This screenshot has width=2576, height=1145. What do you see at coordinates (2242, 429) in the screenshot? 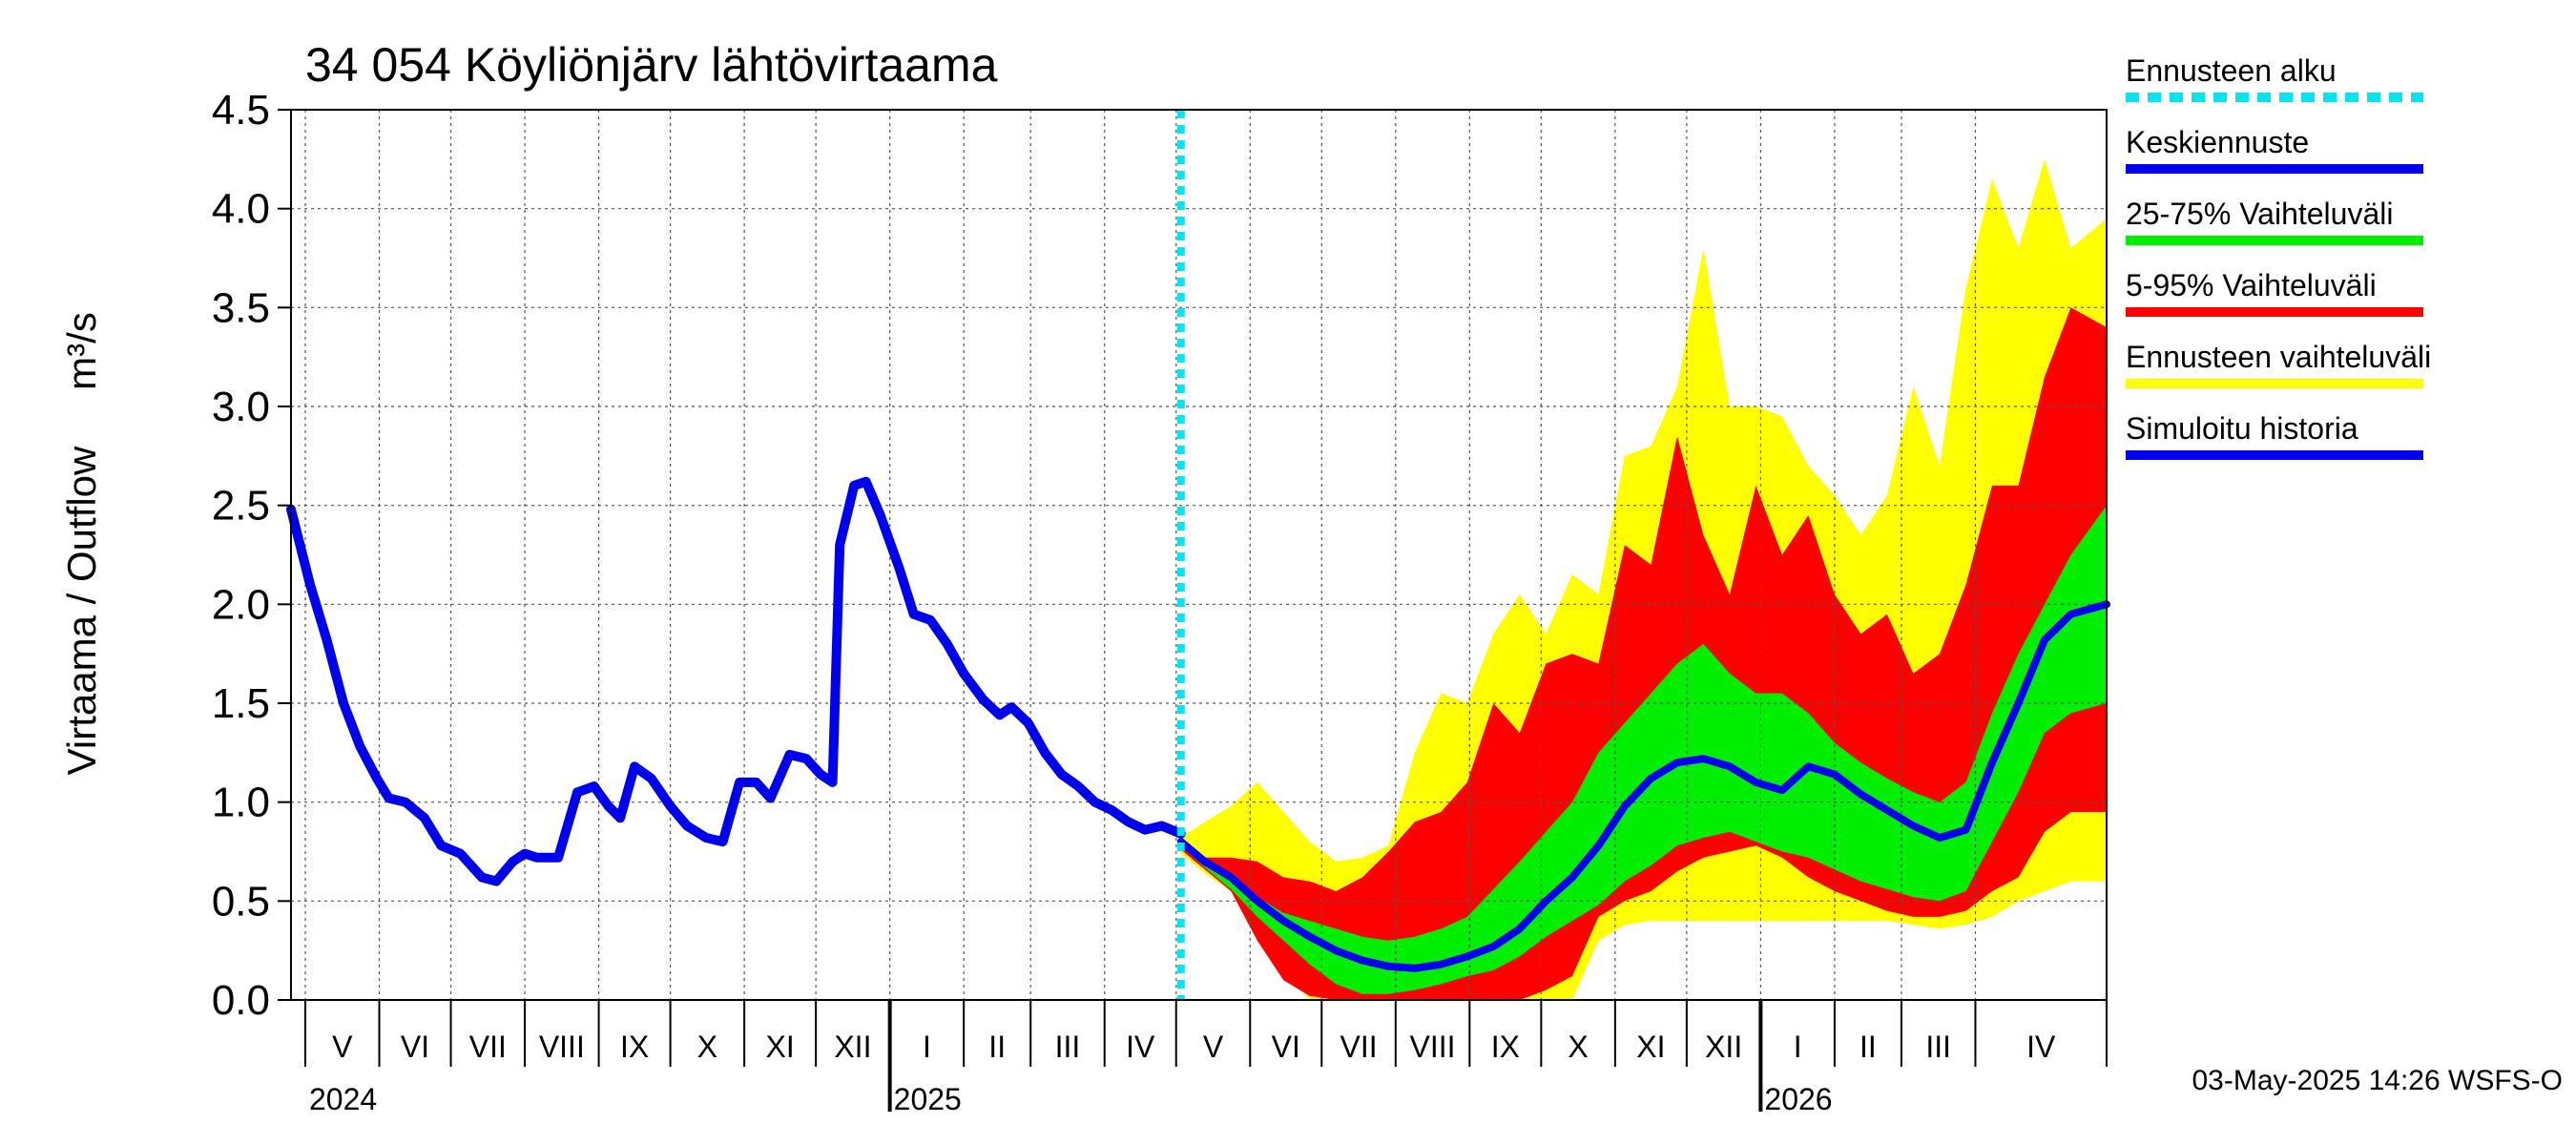
I see `legend-label: Simuloitu historia` at bounding box center [2242, 429].